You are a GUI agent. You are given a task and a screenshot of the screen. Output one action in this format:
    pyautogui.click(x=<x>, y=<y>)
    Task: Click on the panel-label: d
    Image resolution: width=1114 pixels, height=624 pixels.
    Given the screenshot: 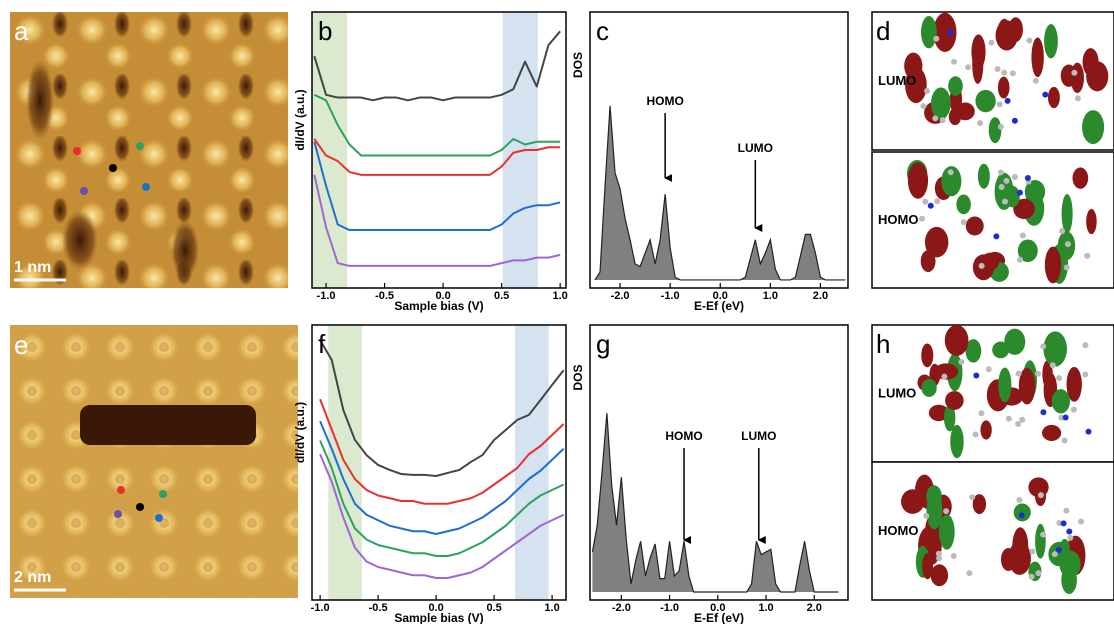 What is the action you would take?
    pyautogui.click(x=883, y=31)
    